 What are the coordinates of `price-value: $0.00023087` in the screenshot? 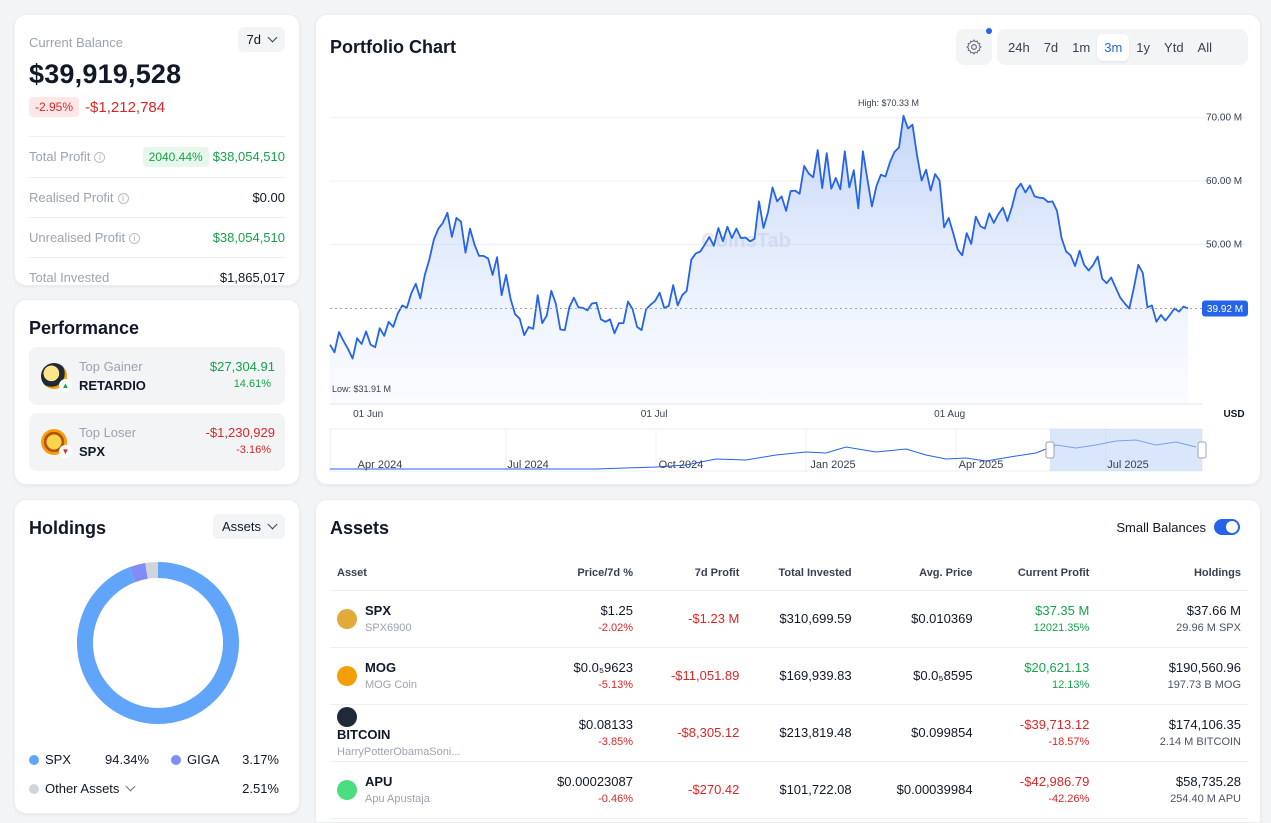 It's located at (595, 781).